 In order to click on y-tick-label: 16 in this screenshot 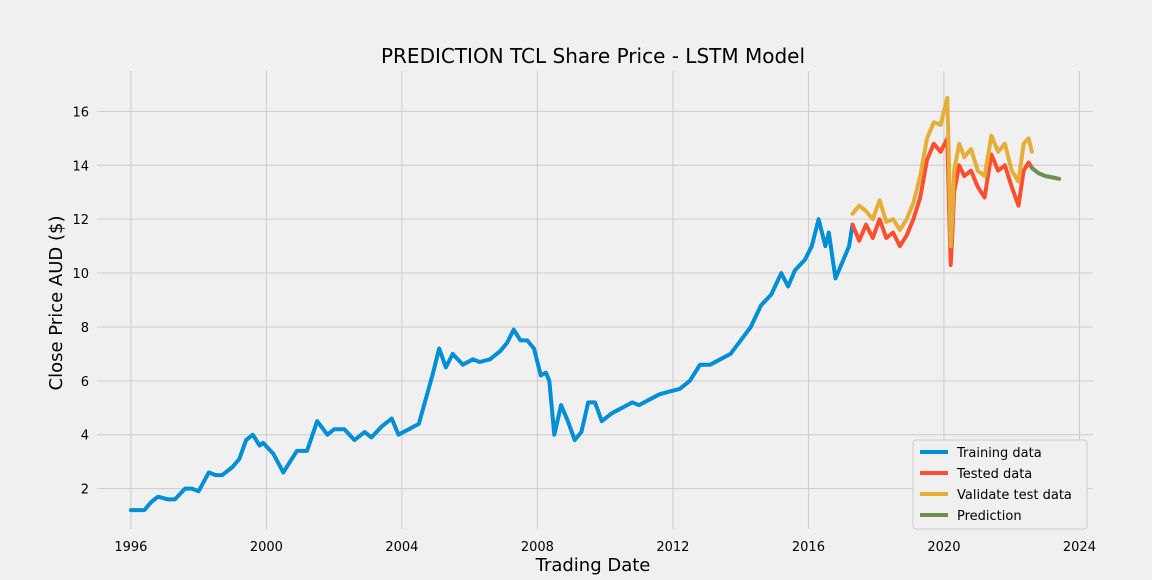, I will do `click(80, 112)`.